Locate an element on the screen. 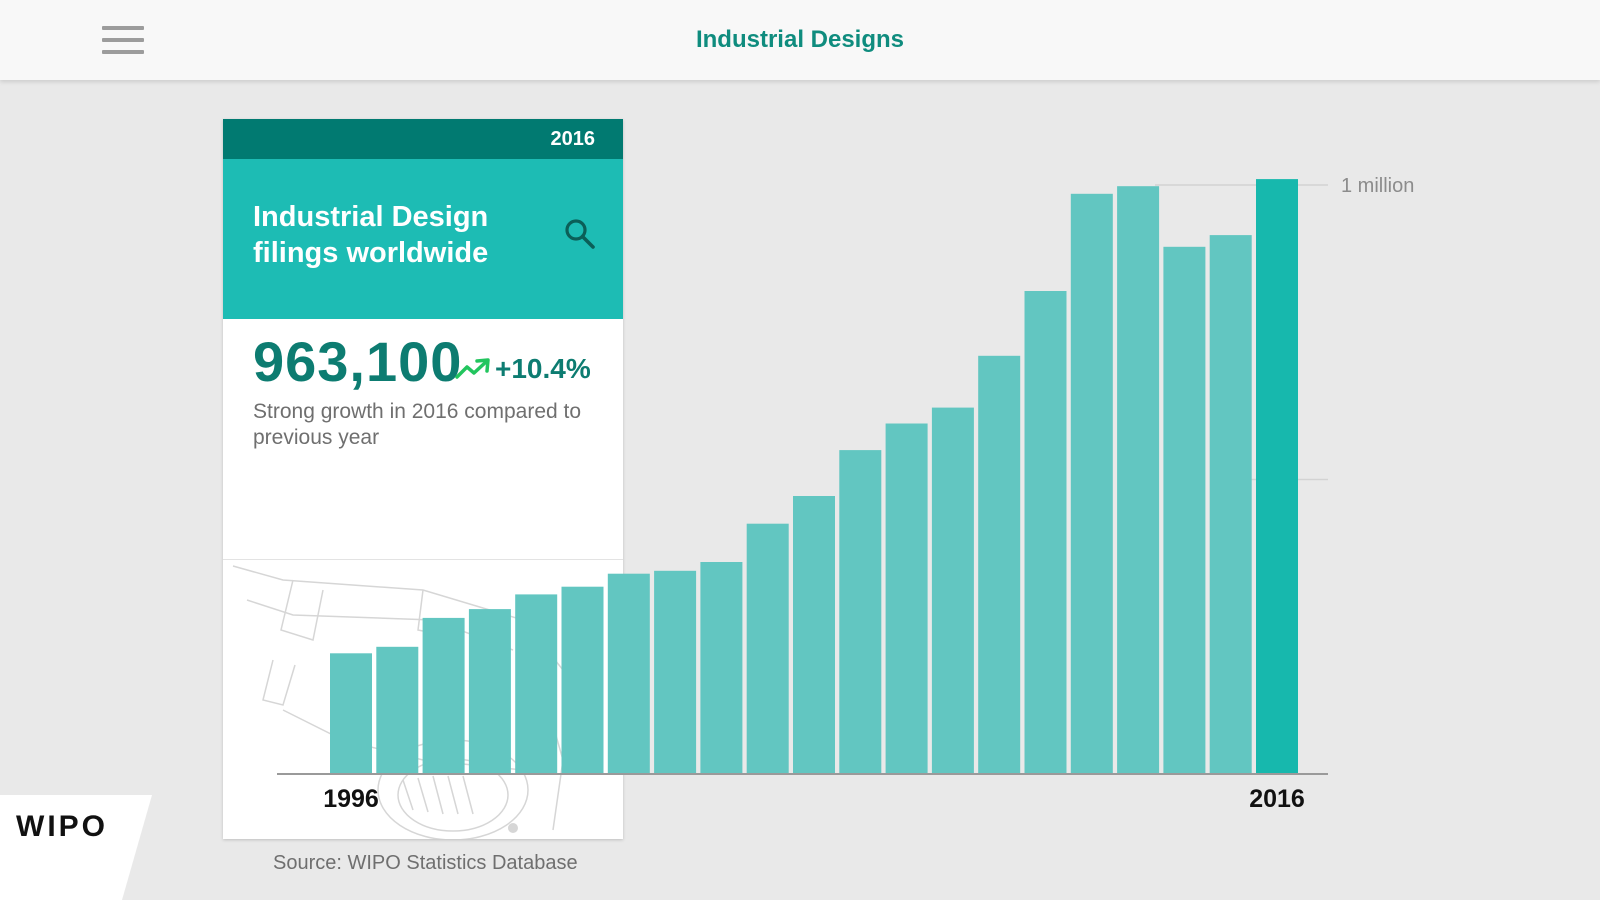  trending-up-icon is located at coordinates (472, 368).